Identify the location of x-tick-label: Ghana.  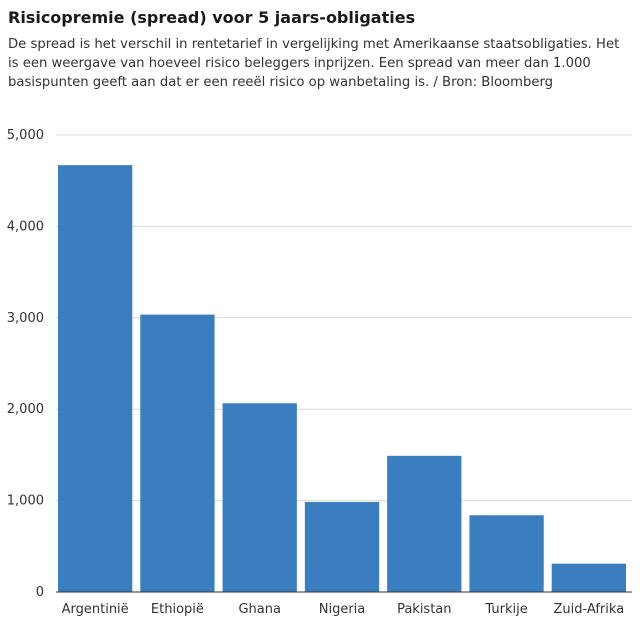
(259, 609).